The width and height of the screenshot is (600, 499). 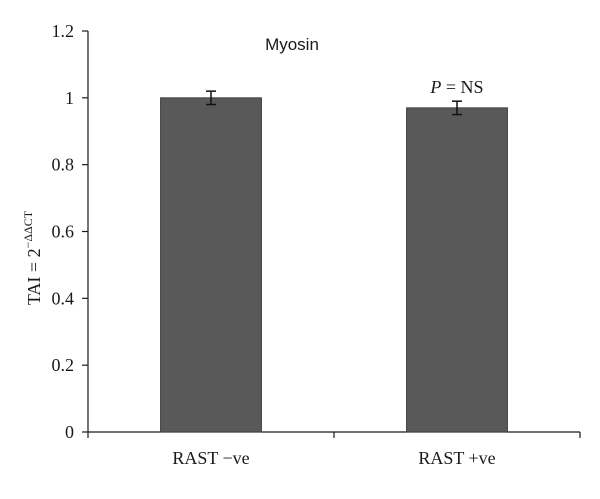 What do you see at coordinates (63, 31) in the screenshot?
I see `y-tick-label: 1.2` at bounding box center [63, 31].